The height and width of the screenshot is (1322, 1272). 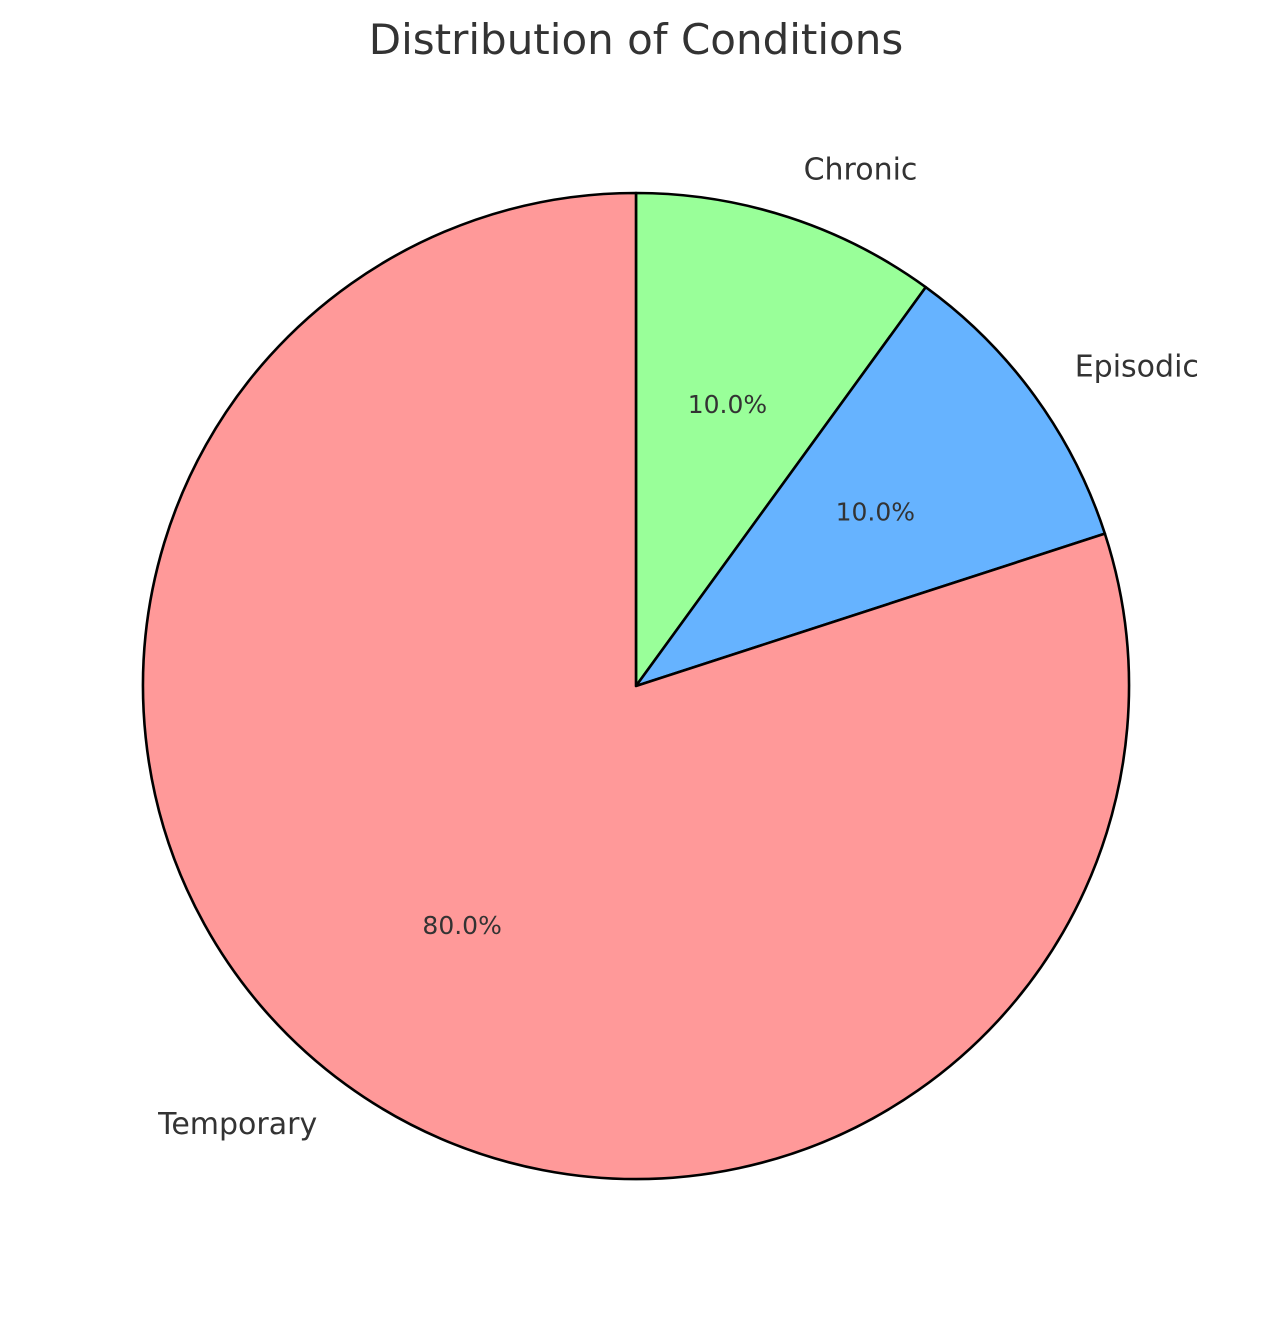 I want to click on chart-title: Distribution of Conditions, so click(x=636, y=39).